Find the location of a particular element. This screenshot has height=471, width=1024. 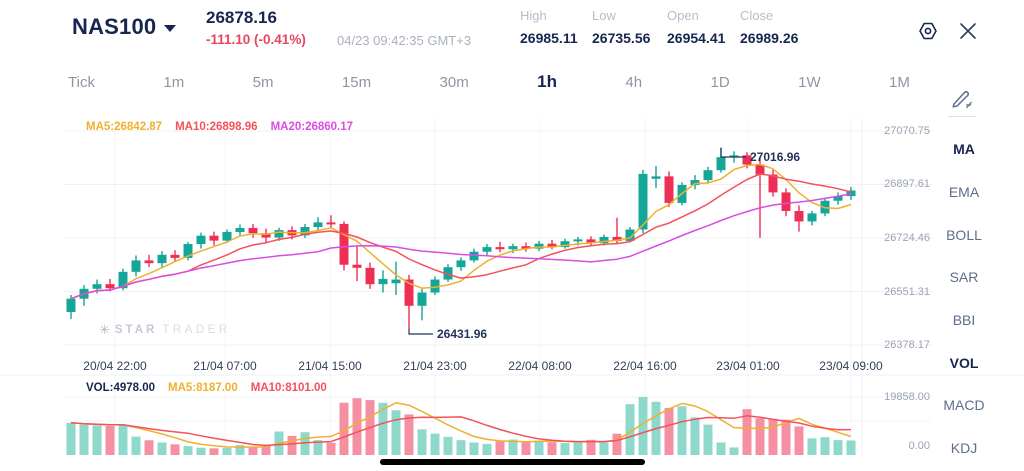

chevron-down-icon is located at coordinates (170, 28).